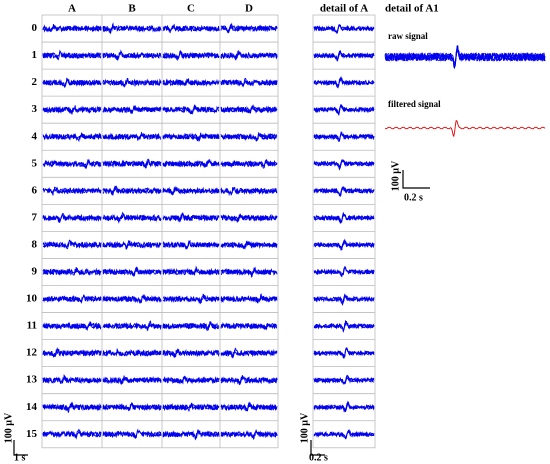 This screenshot has width=550, height=464. What do you see at coordinates (35, 28) in the screenshot?
I see `row-label: 0` at bounding box center [35, 28].